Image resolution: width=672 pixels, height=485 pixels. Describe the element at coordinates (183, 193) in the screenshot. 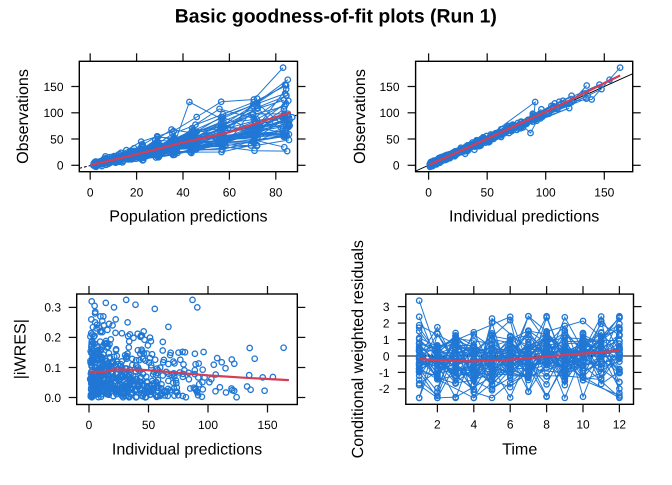

I see `svg-text: 40` at that location.